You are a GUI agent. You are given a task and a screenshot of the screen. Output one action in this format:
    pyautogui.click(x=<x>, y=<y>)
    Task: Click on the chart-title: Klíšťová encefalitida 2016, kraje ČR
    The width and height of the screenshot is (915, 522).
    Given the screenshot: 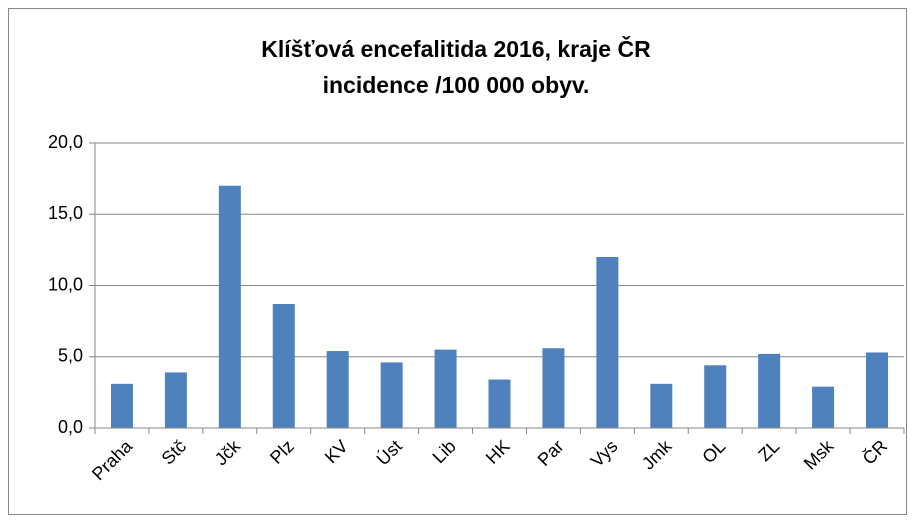 What is the action you would take?
    pyautogui.click(x=456, y=48)
    